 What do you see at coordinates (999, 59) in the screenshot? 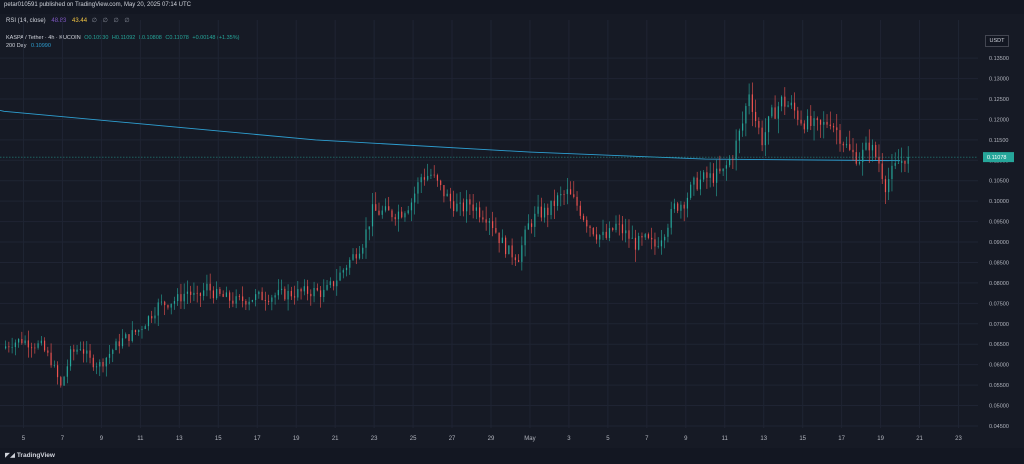
I see `y-tick-label: 0.13500` at bounding box center [999, 59].